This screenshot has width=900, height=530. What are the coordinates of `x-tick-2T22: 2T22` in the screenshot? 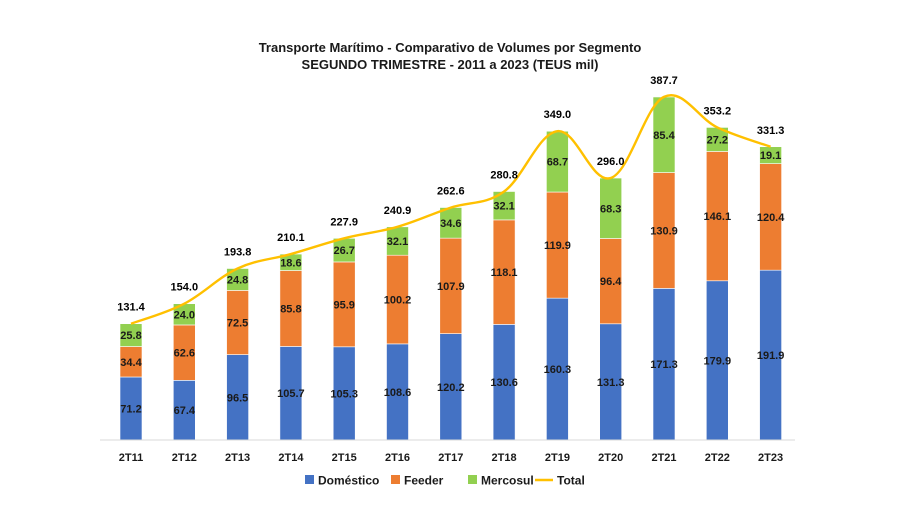 It's located at (717, 458).